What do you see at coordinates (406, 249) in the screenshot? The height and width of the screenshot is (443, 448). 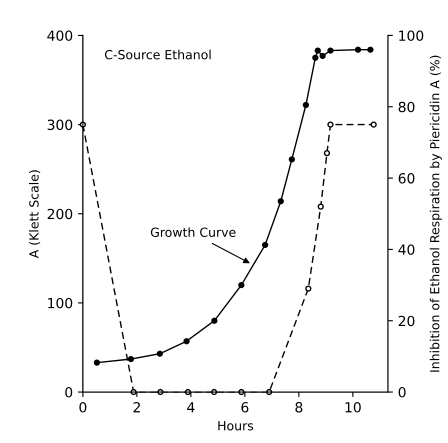 I see `y2-tick-label: 40` at bounding box center [406, 249].